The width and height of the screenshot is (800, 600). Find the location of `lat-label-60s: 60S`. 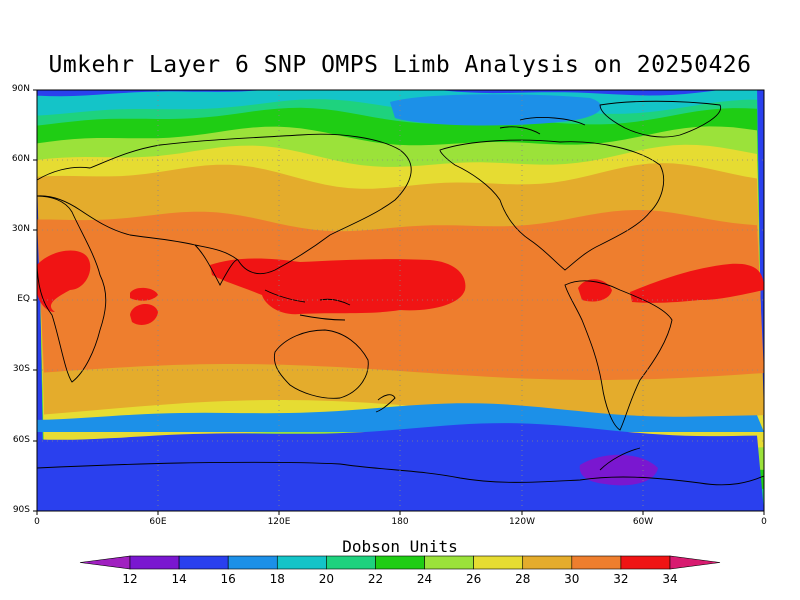

lat-label-60s: 60S is located at coordinates (21, 440).